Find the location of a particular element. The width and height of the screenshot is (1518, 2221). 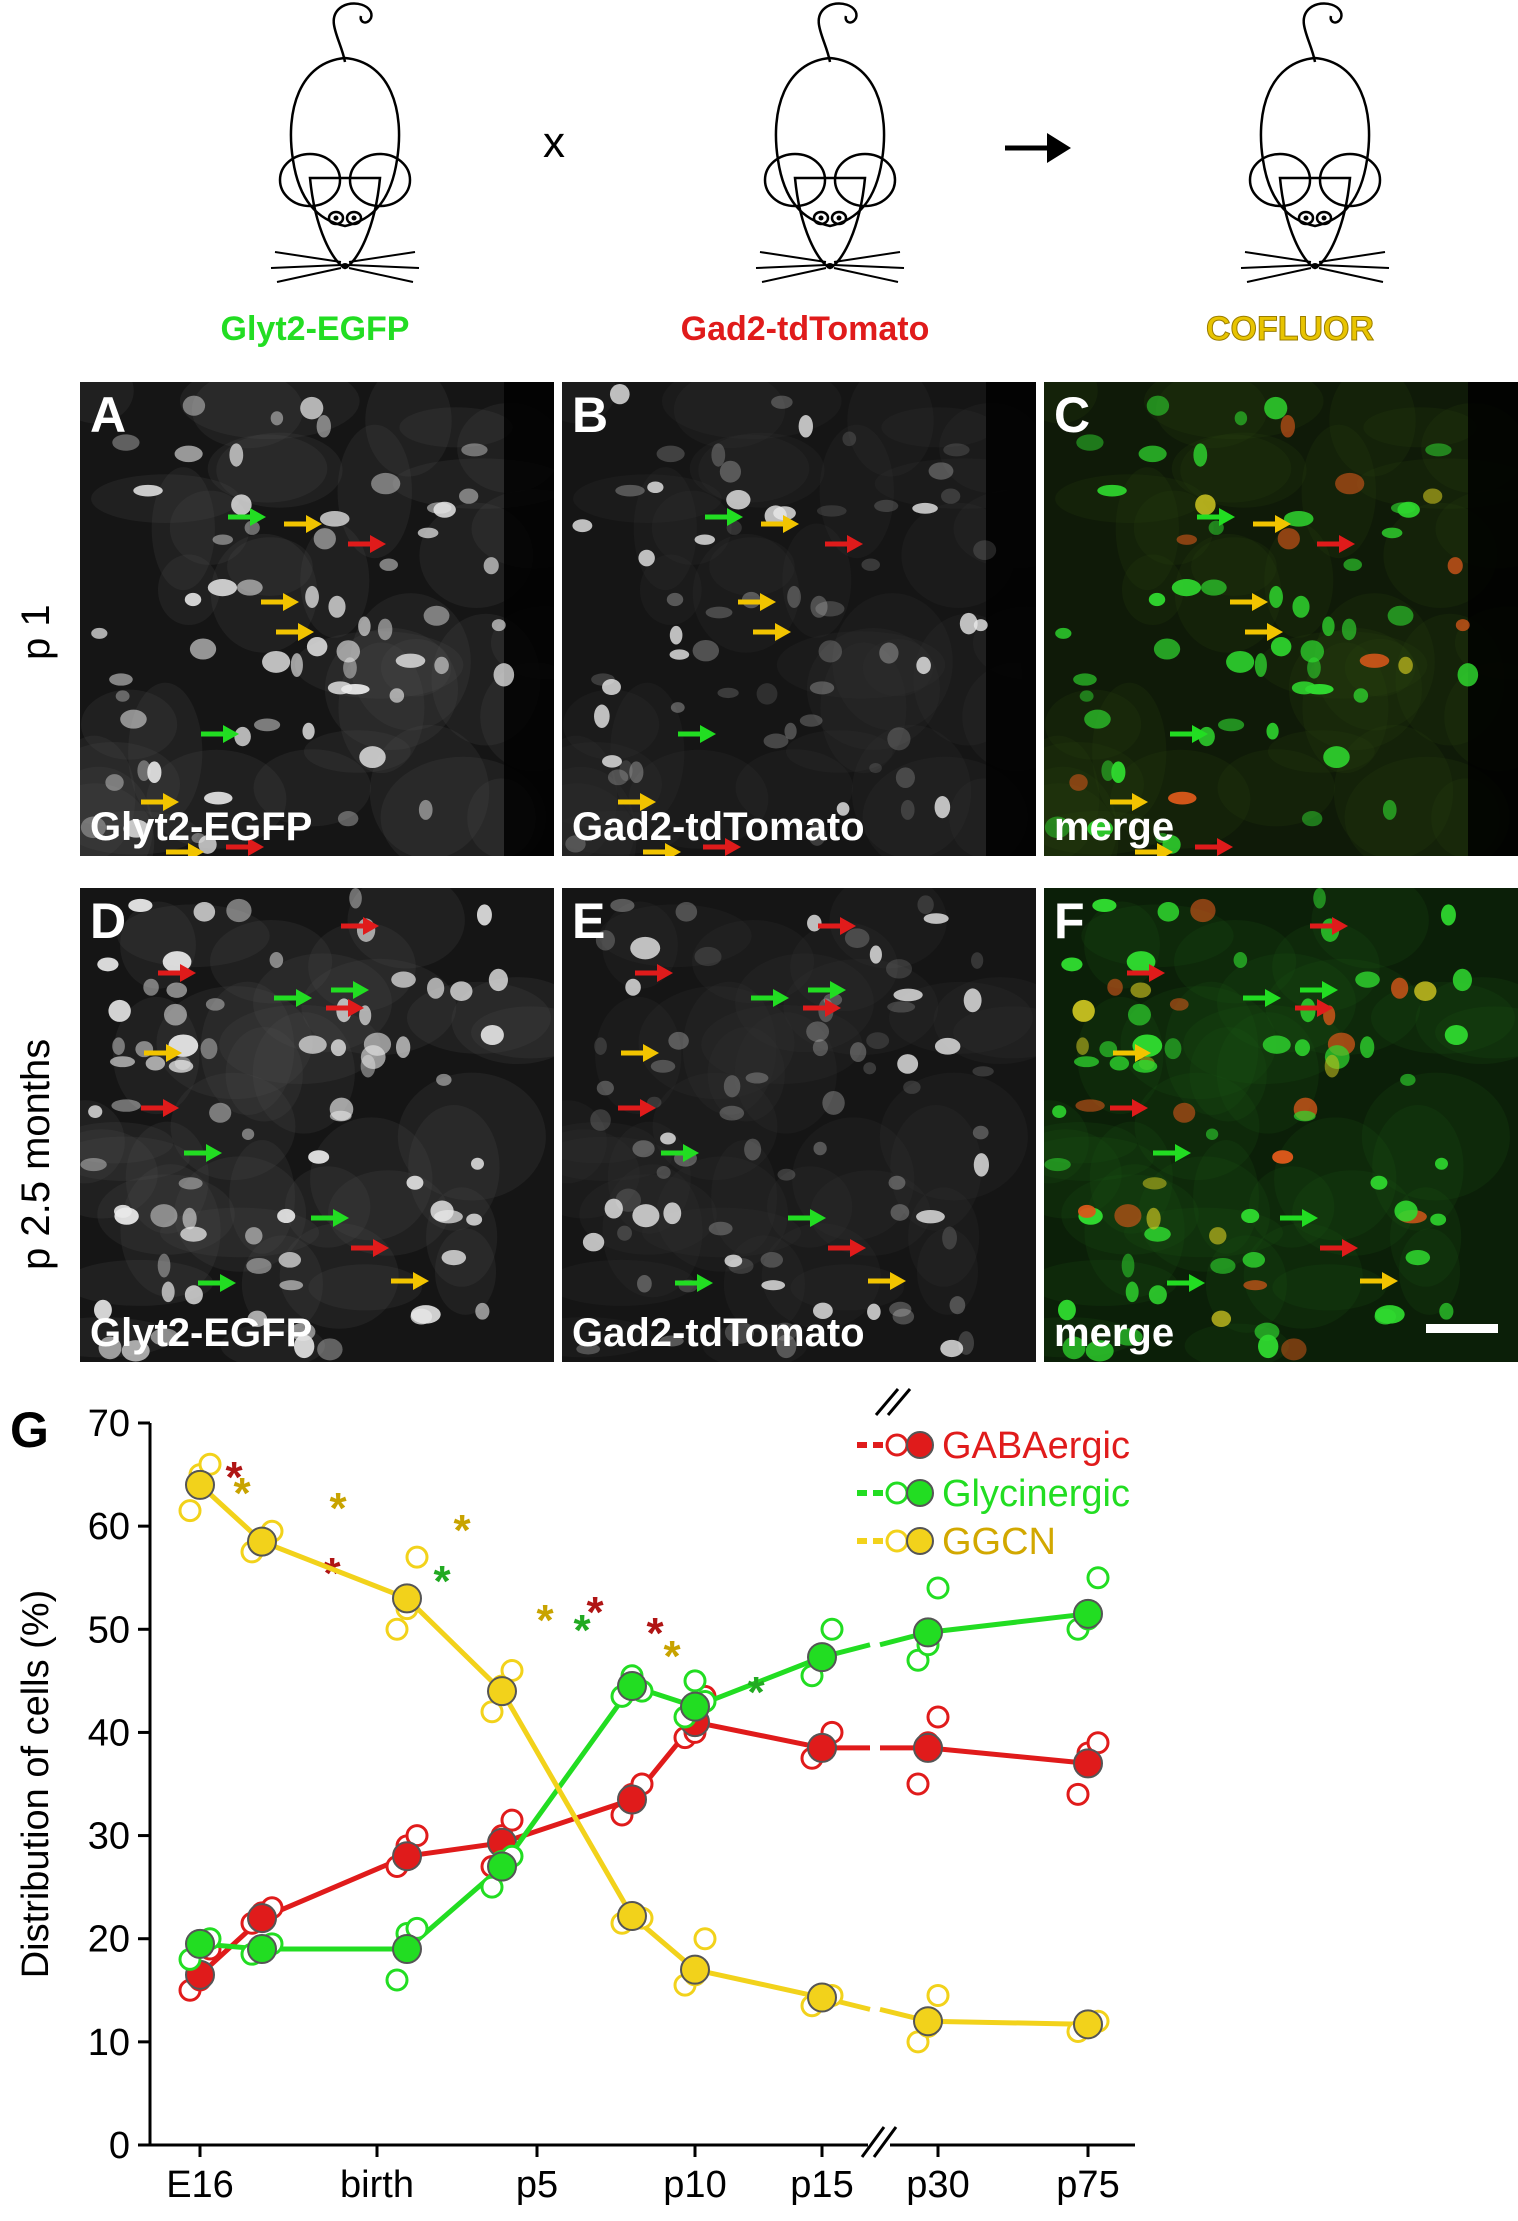

panel-letter: F is located at coordinates (1069, 921).